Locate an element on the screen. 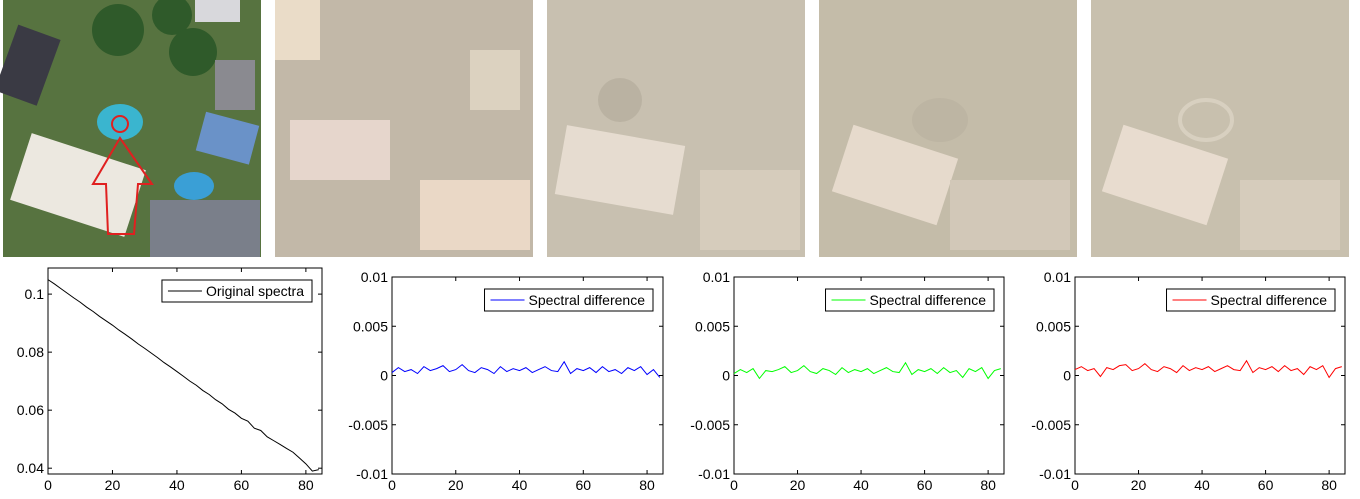 This screenshot has height=499, width=1360. y-tick-label: 0.06 is located at coordinates (30, 410).